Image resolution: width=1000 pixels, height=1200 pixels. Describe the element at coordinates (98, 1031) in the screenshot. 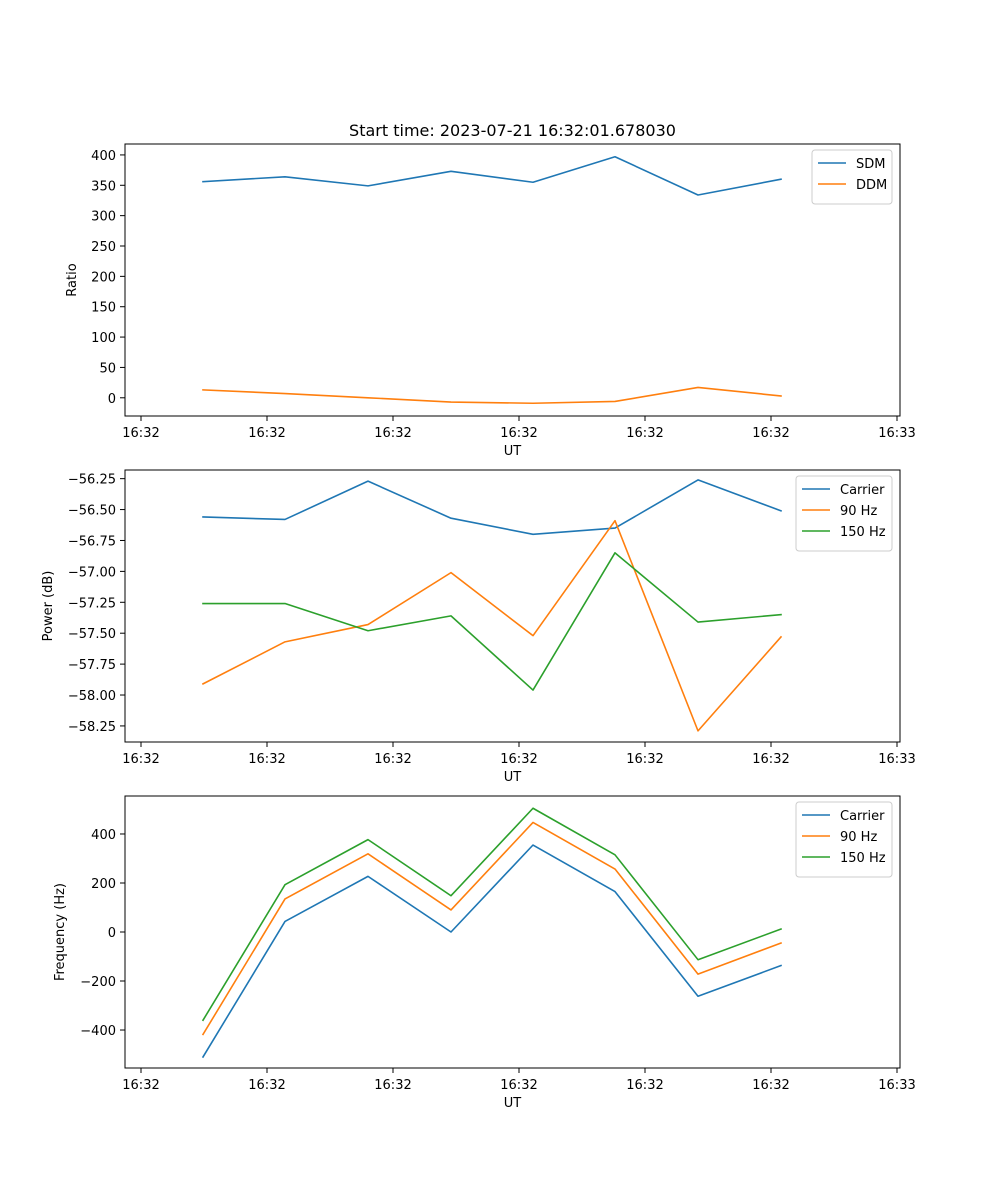

I see `y-tick-label: −400` at that location.